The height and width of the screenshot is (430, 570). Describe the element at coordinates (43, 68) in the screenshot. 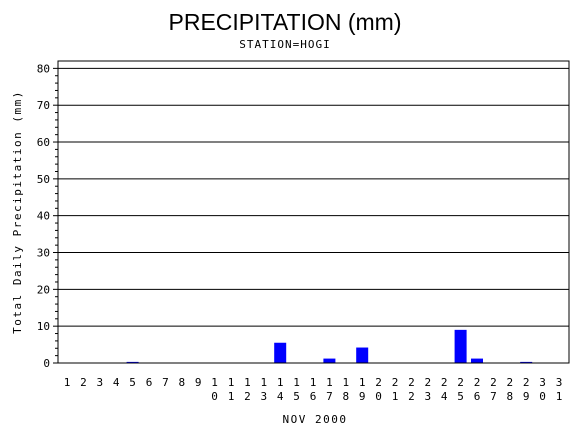

I see `y-tick-label: 80` at that location.